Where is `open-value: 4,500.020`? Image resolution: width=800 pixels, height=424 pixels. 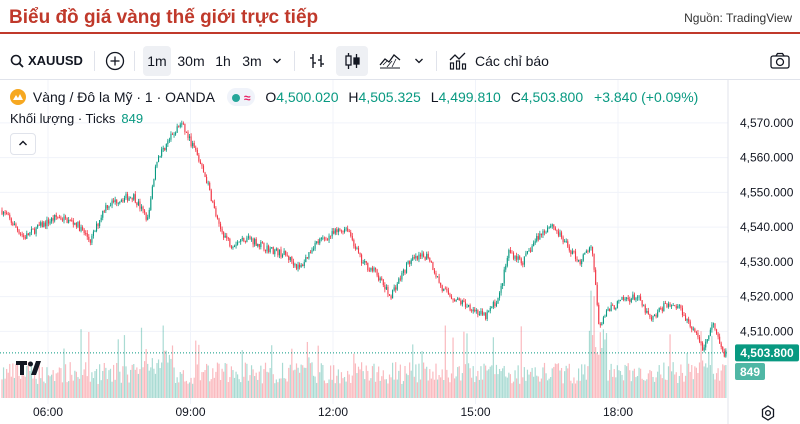
open-value: 4,500.020 is located at coordinates (307, 97).